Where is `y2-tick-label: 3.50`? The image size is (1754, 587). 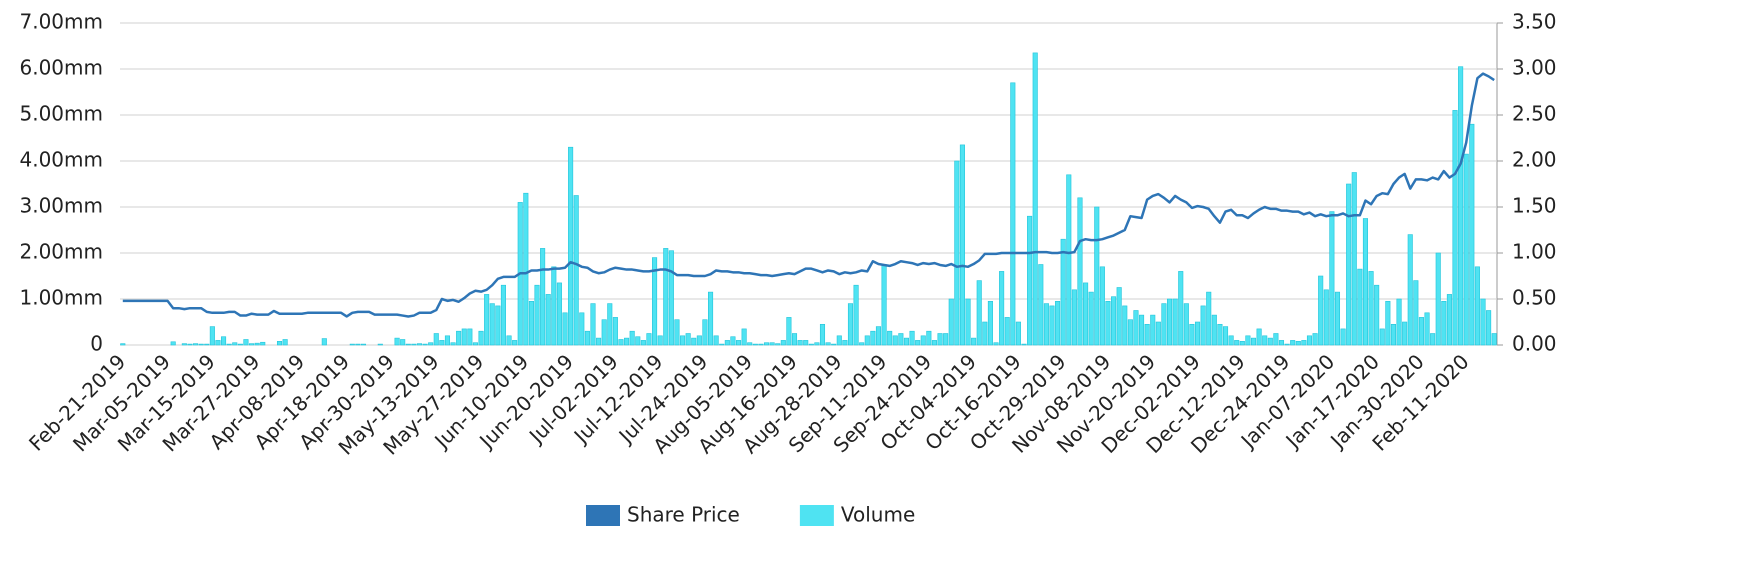
y2-tick-label: 3.50 is located at coordinates (1534, 22).